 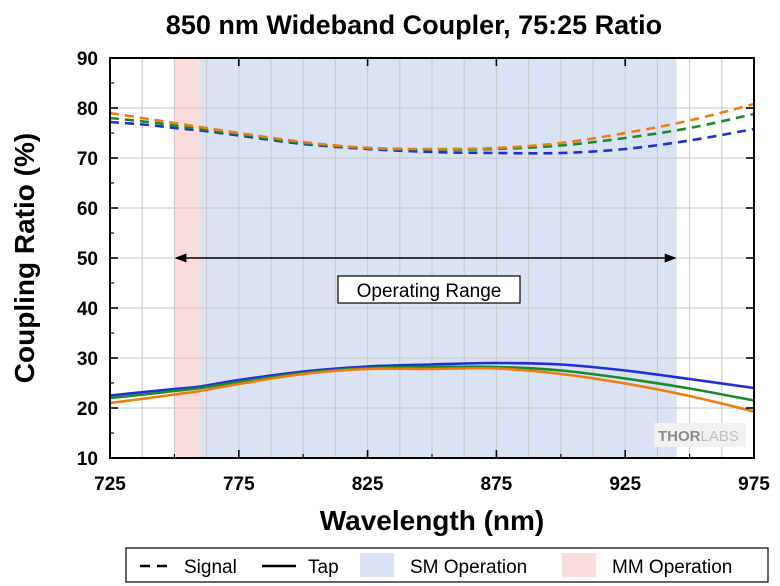 I want to click on legend: Signal Tap SM Operation MM Operation, so click(x=447, y=565).